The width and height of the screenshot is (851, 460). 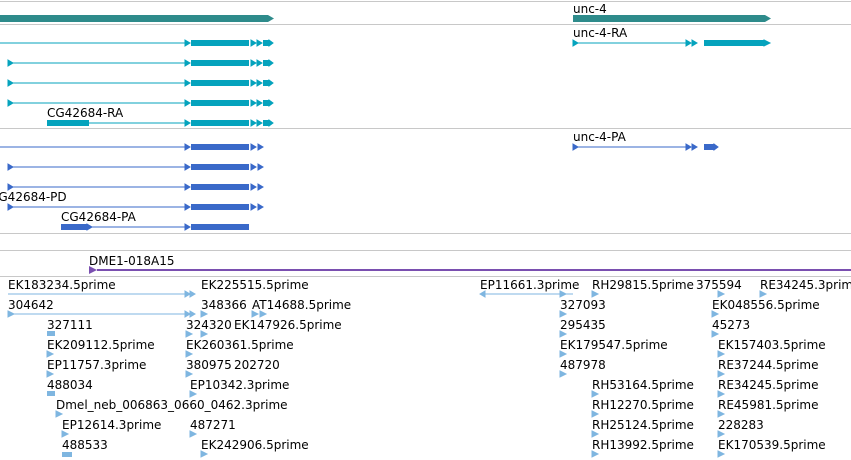 What do you see at coordinates (132, 261) in the screenshot?
I see `clone-label: DME1-018A15` at bounding box center [132, 261].